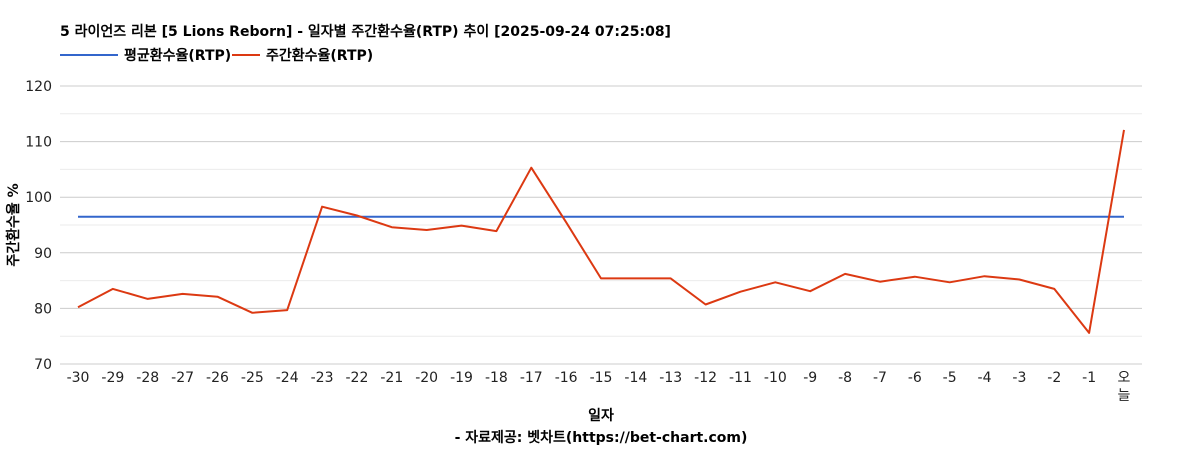 The image size is (1202, 450). What do you see at coordinates (985, 378) in the screenshot?
I see `x-tick-label: -4` at bounding box center [985, 378].